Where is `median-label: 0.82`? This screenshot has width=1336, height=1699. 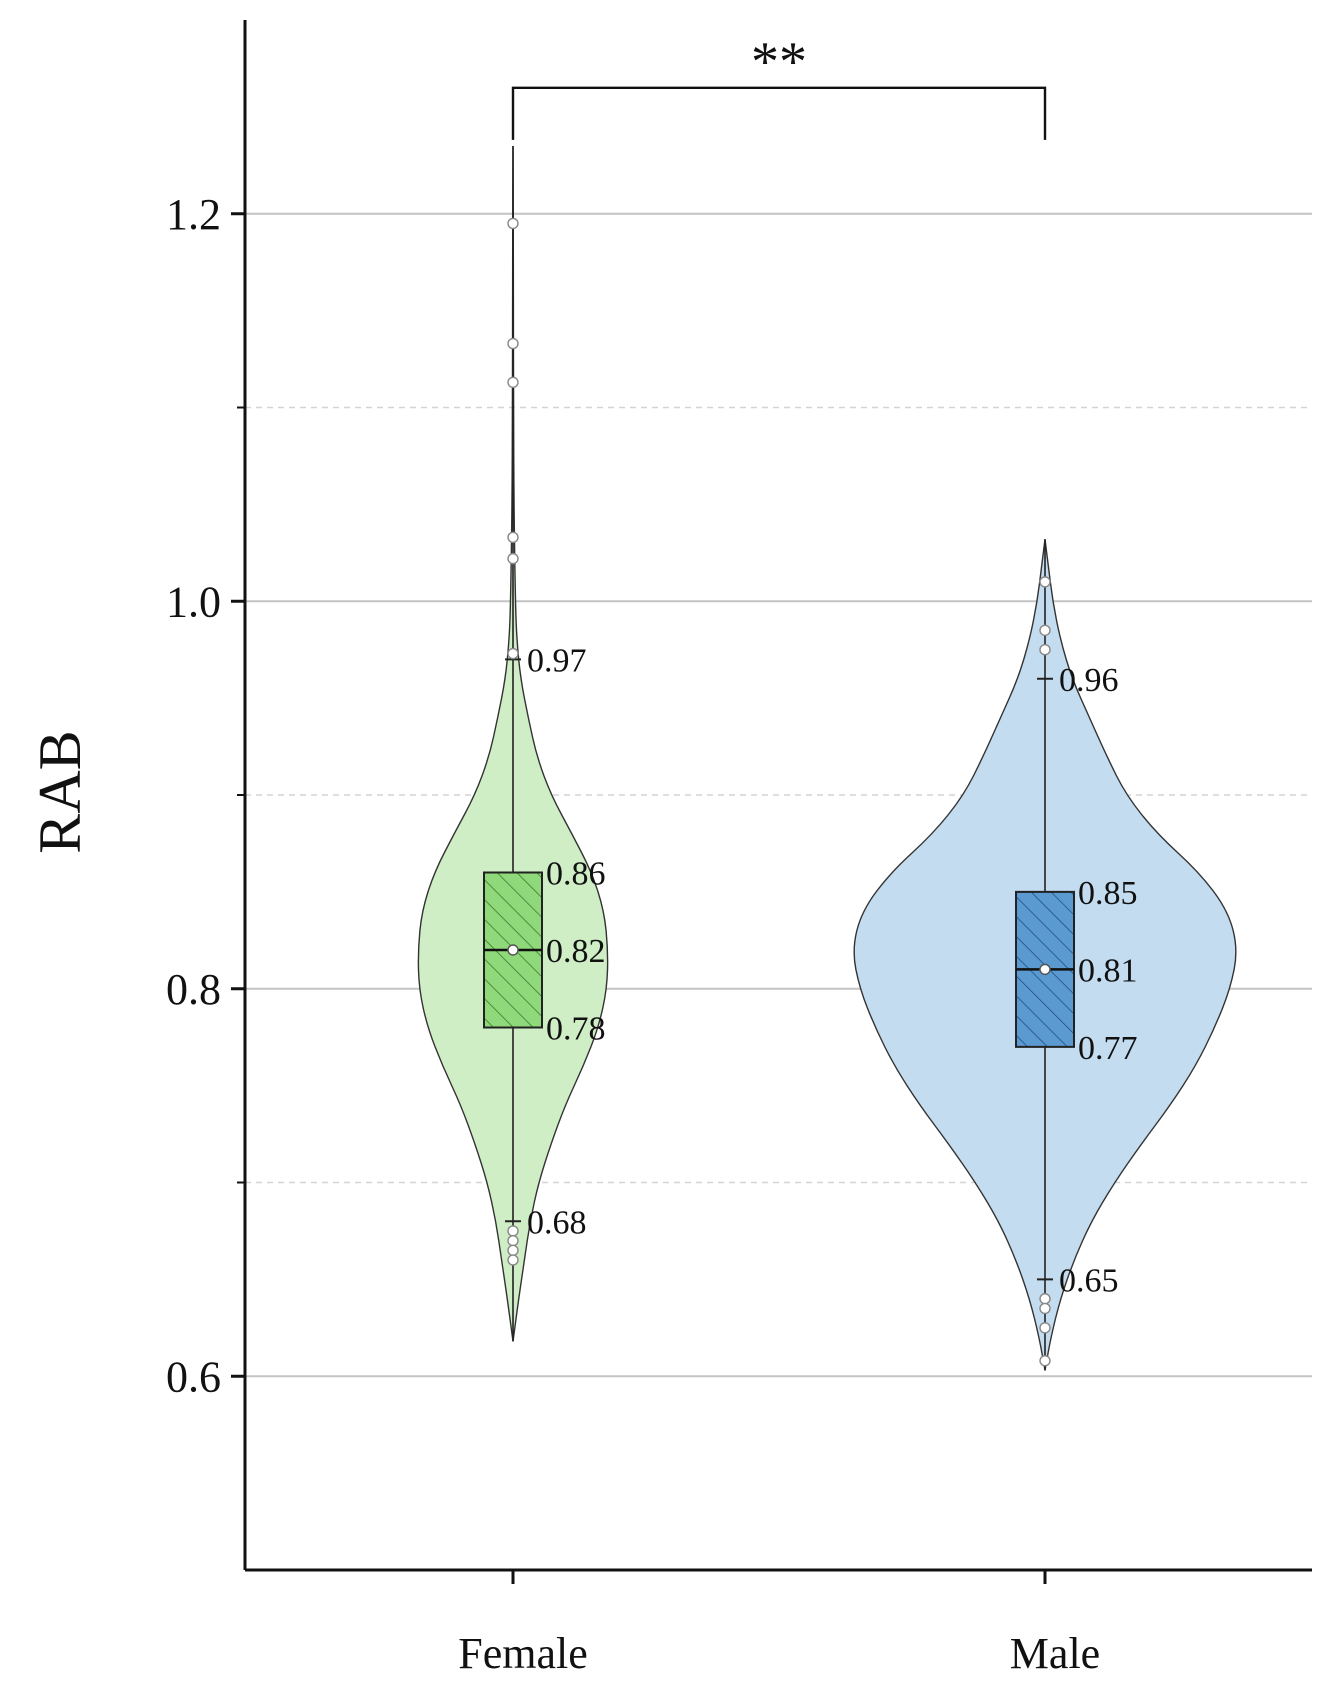 median-label: 0.82 is located at coordinates (576, 951).